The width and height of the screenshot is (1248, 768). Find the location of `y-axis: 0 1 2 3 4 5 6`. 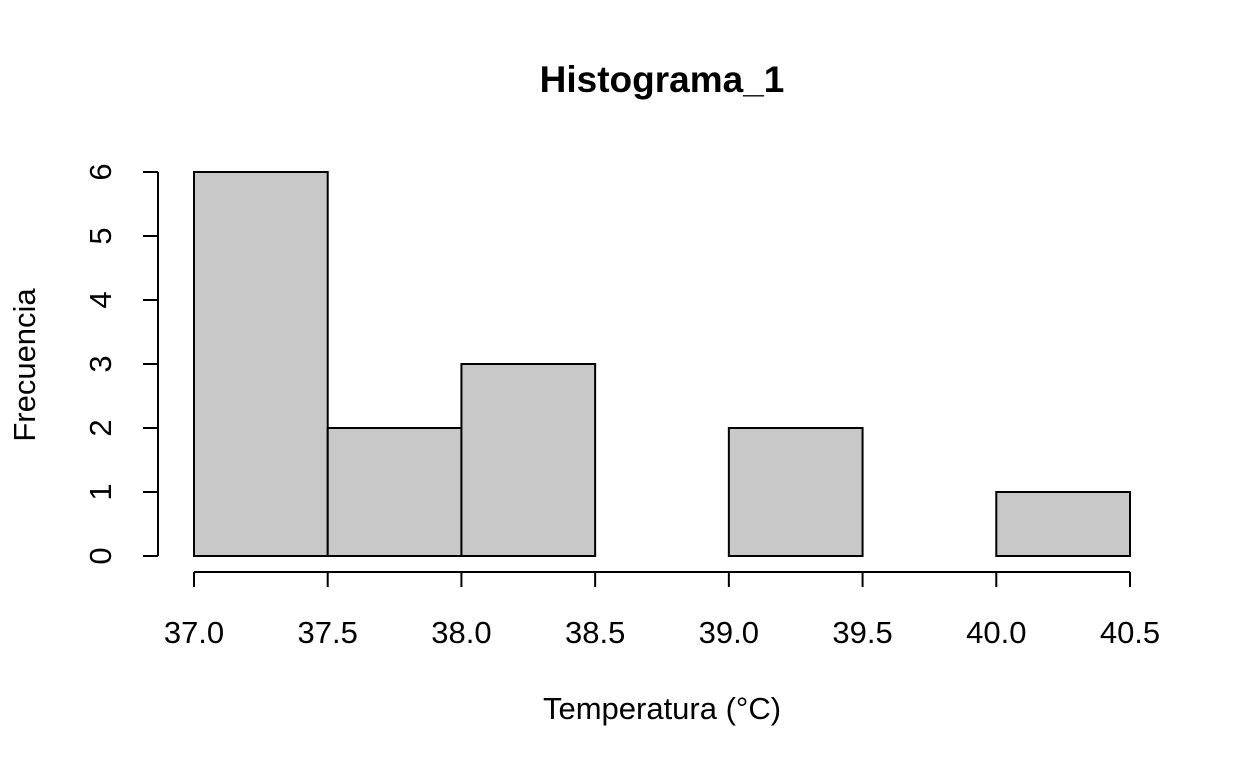

y-axis: 0 1 2 3 4 5 6 is located at coordinates (121, 364).